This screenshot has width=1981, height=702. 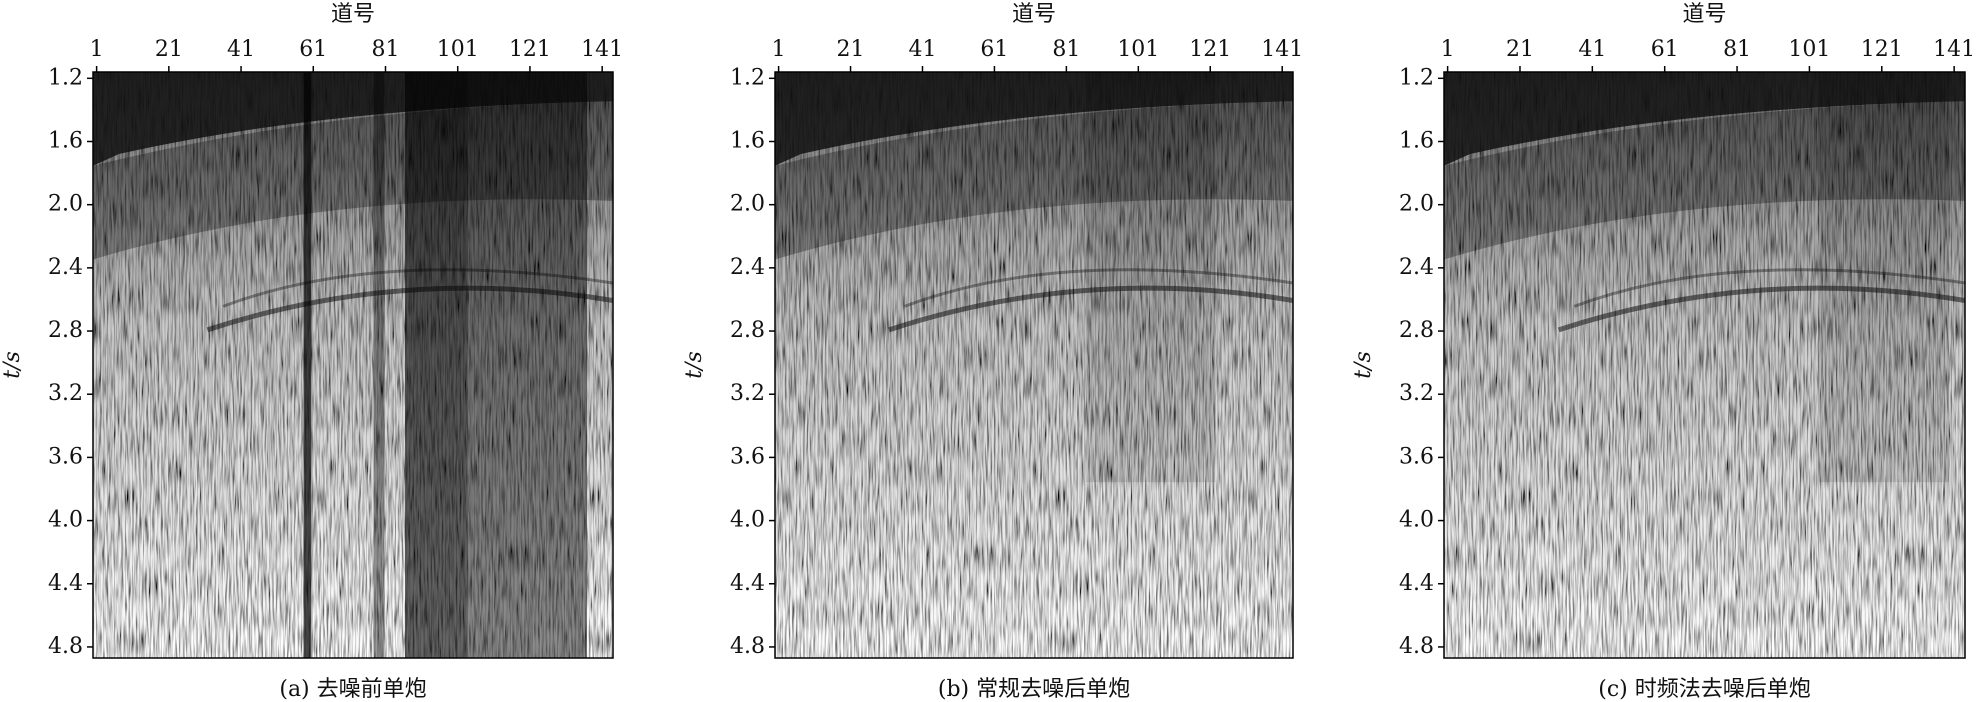 I want to click on panel-caption: (c) 时频法去噪后单炮, so click(x=1704, y=689).